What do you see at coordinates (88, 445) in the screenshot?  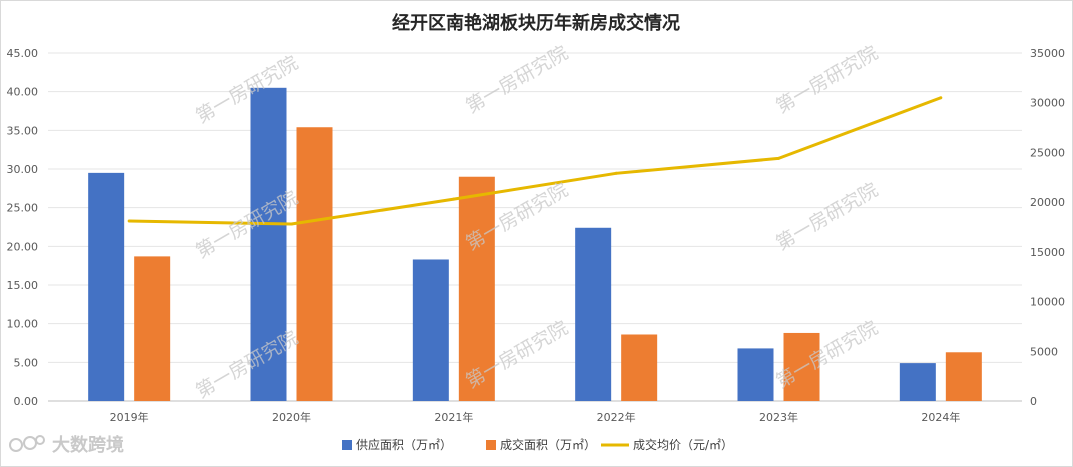 I see `logo-text: 大数跨境` at bounding box center [88, 445].